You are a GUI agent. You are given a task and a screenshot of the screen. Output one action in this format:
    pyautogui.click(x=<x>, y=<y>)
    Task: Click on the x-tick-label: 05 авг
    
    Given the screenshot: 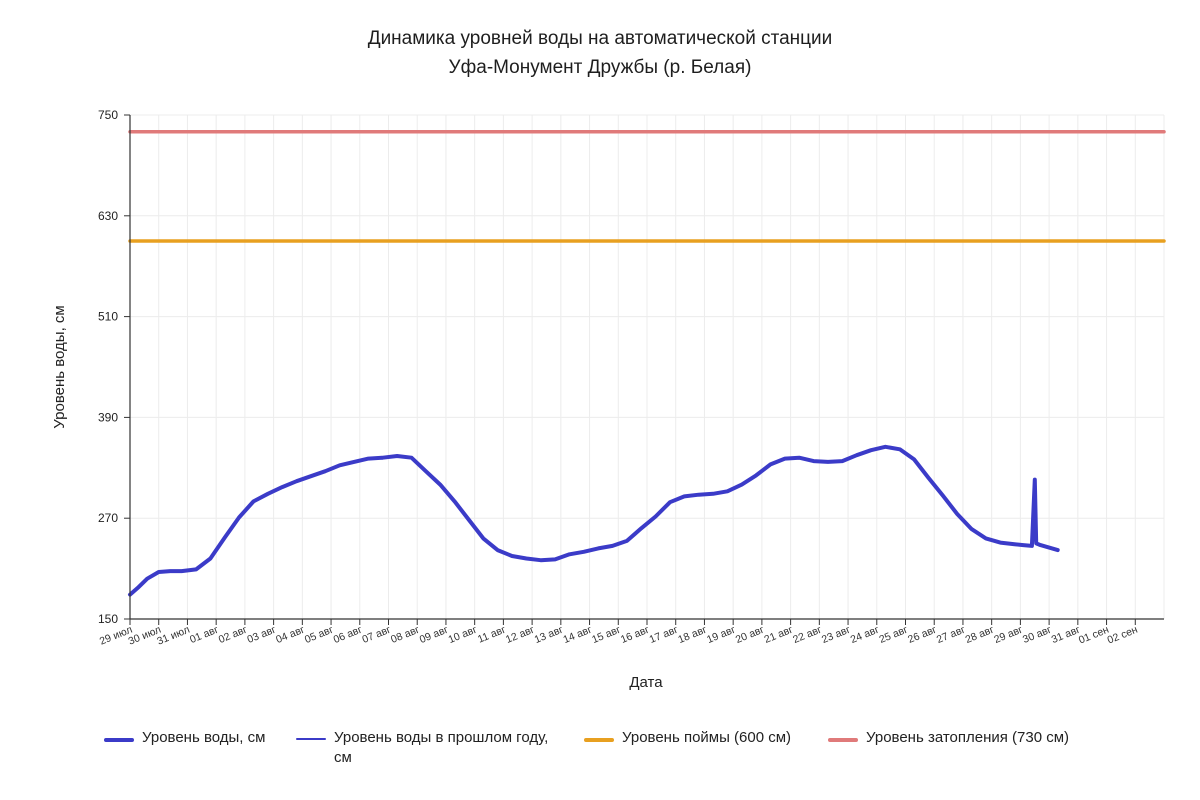 What is the action you would take?
    pyautogui.click(x=319, y=635)
    